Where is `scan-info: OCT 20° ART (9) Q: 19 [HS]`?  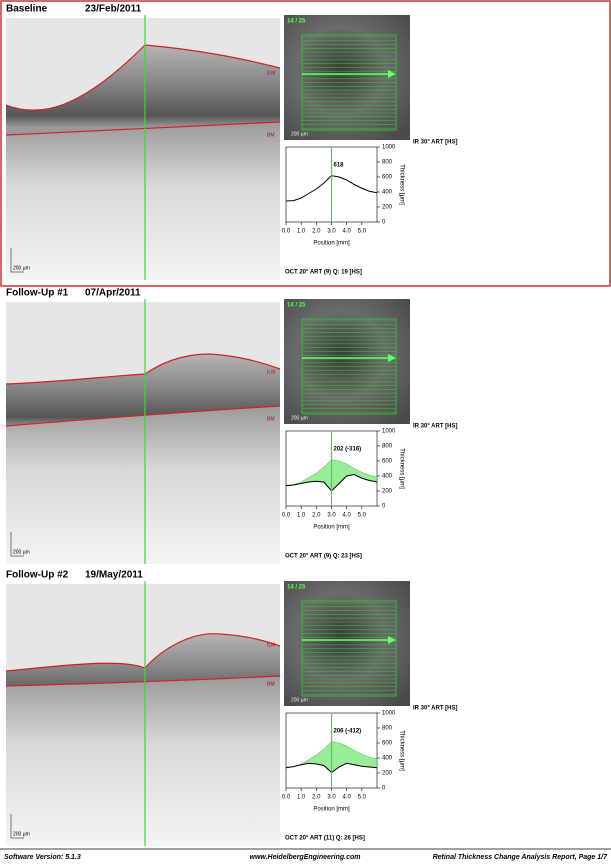 scan-info: OCT 20° ART (9) Q: 19 [HS] is located at coordinates (323, 273).